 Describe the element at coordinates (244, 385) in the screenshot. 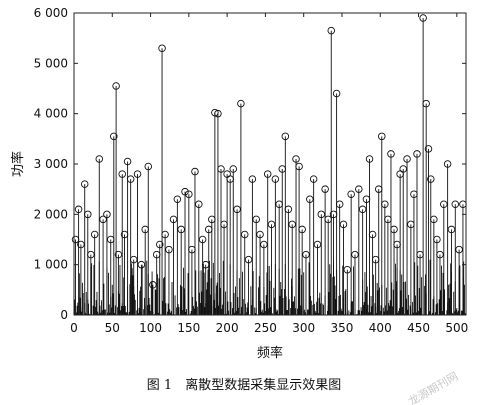

I see `figure-caption: 图 1 离散型数据采集显示效果图` at that location.